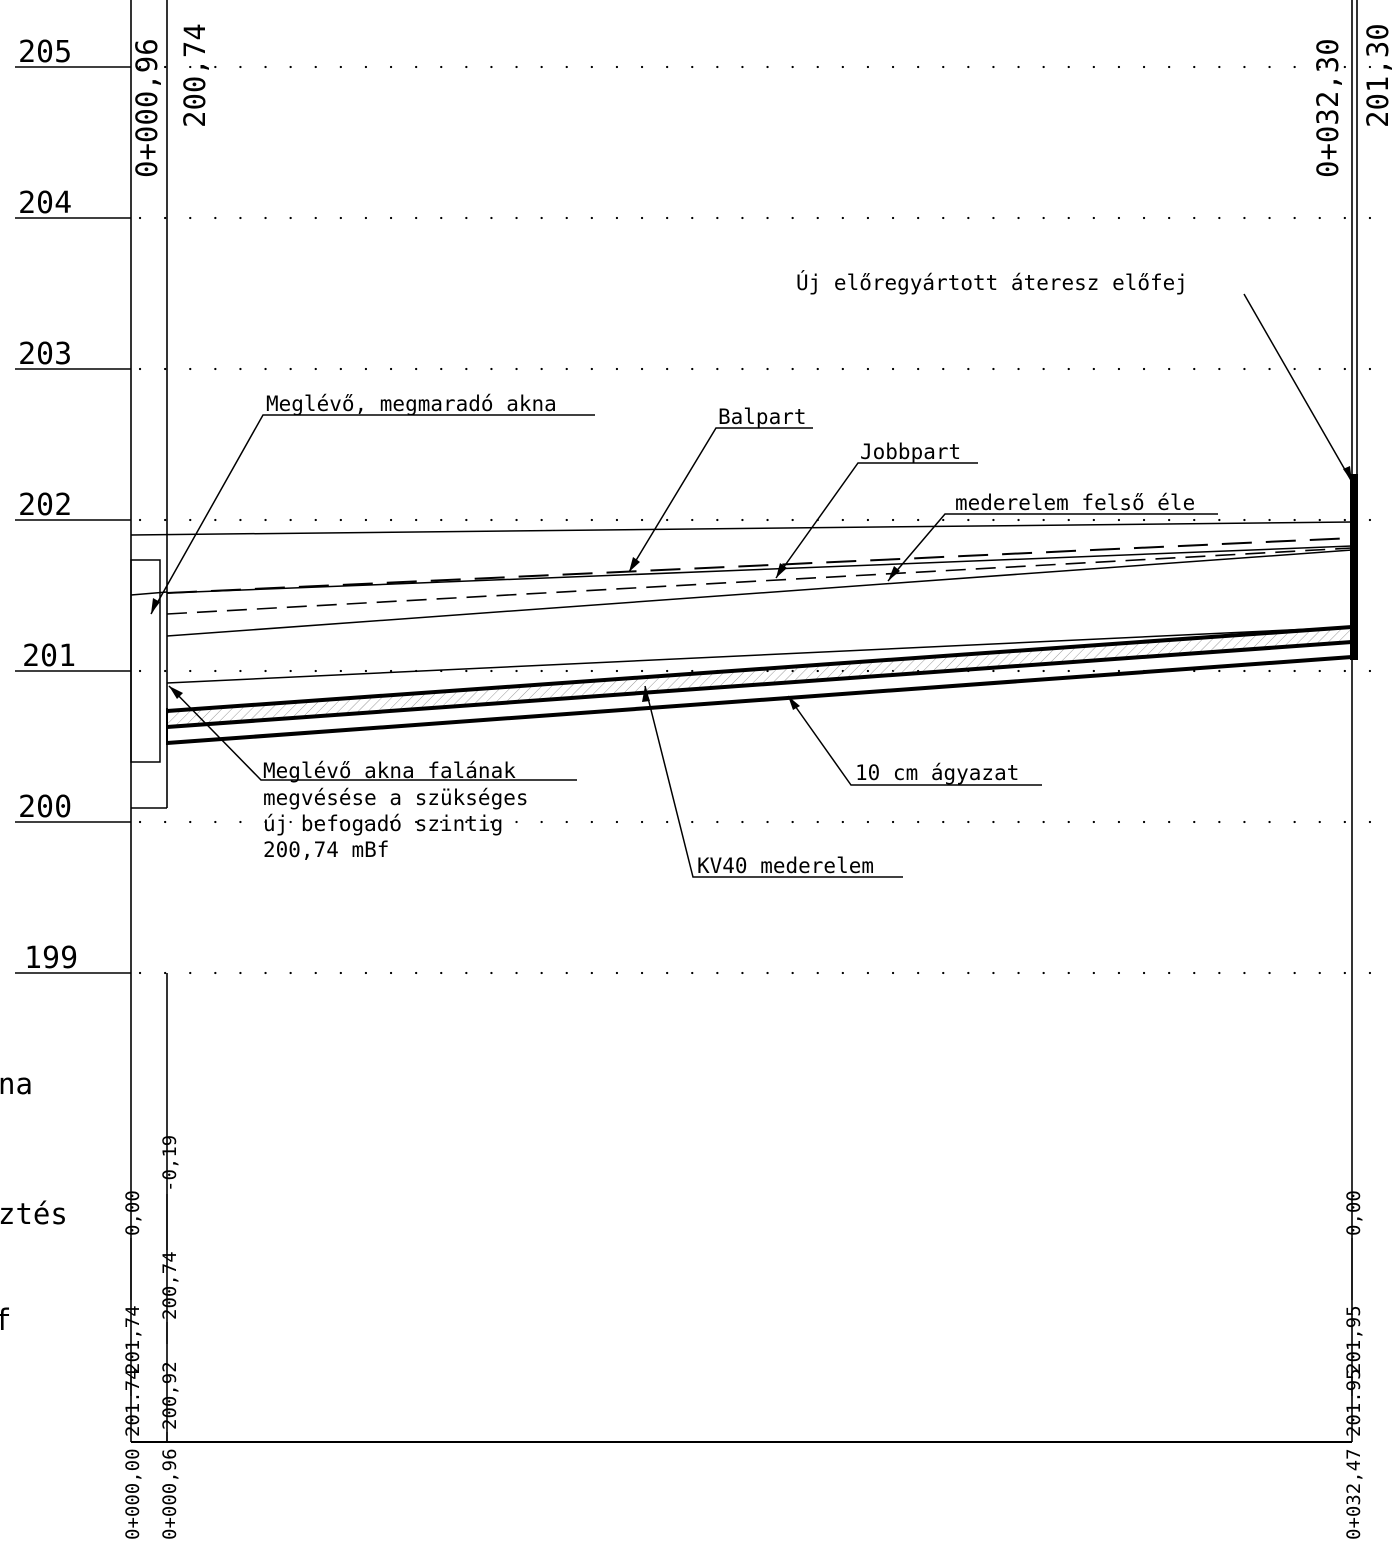 This screenshot has width=1393, height=1542. I want to click on left-fragment-2: ztés, so click(34, 1214).